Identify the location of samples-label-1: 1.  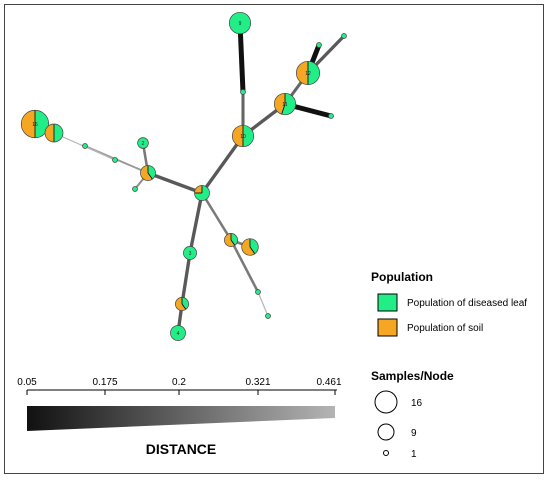
(414, 454).